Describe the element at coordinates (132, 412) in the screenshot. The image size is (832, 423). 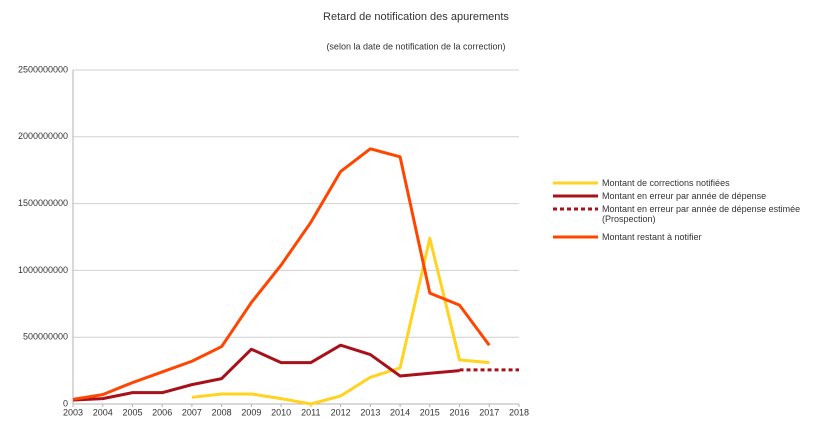
I see `x-tick-label: 2005` at that location.